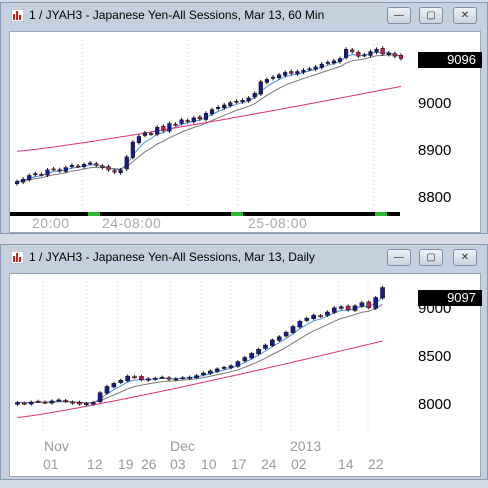 This screenshot has width=488, height=488. I want to click on x-axis-label: 25-08:00, so click(278, 223).